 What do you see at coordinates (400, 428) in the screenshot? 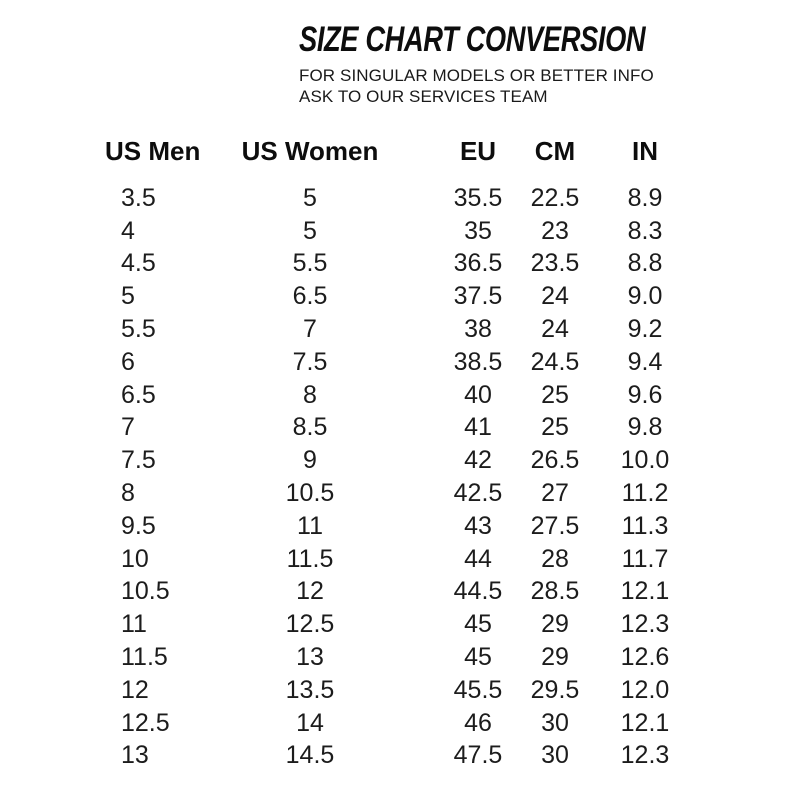
I see `table-row: 7 8.5 41 25 9.8` at bounding box center [400, 428].